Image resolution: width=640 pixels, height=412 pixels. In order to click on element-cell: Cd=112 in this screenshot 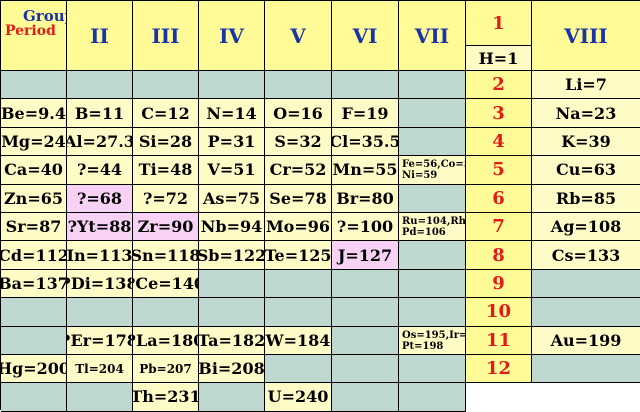, I will do `click(34, 255)`.